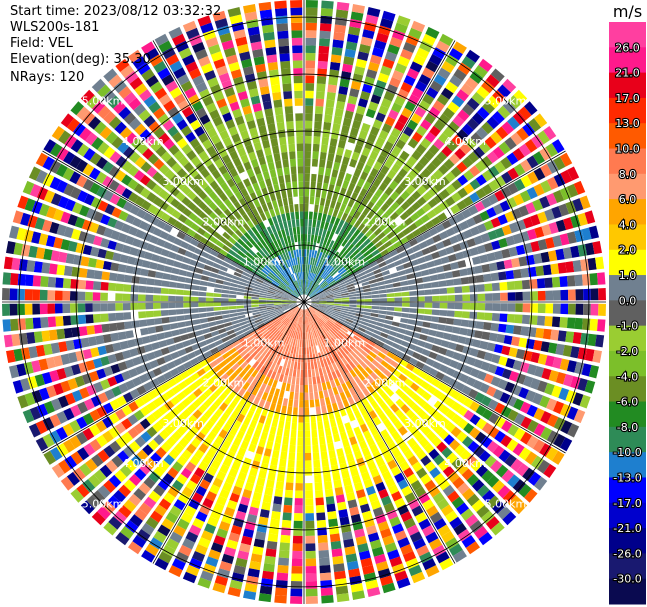 This screenshot has height=607, width=647. Describe the element at coordinates (627, 149) in the screenshot. I see `colorbar-tick-label: 10.0` at that location.